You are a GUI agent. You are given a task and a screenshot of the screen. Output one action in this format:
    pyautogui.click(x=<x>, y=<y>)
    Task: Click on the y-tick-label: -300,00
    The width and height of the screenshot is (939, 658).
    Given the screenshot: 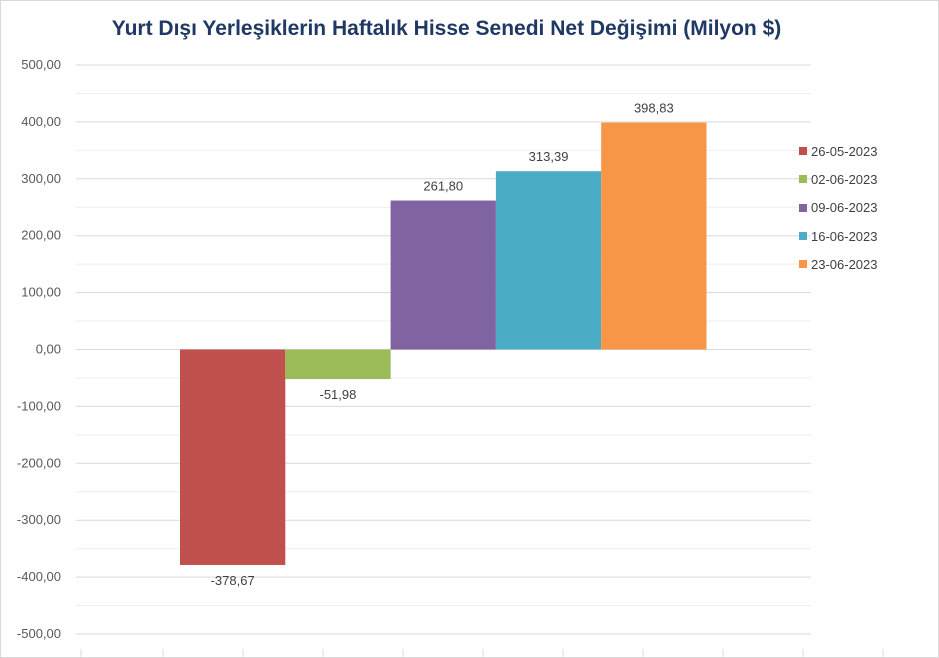 What is the action you would take?
    pyautogui.click(x=39, y=519)
    